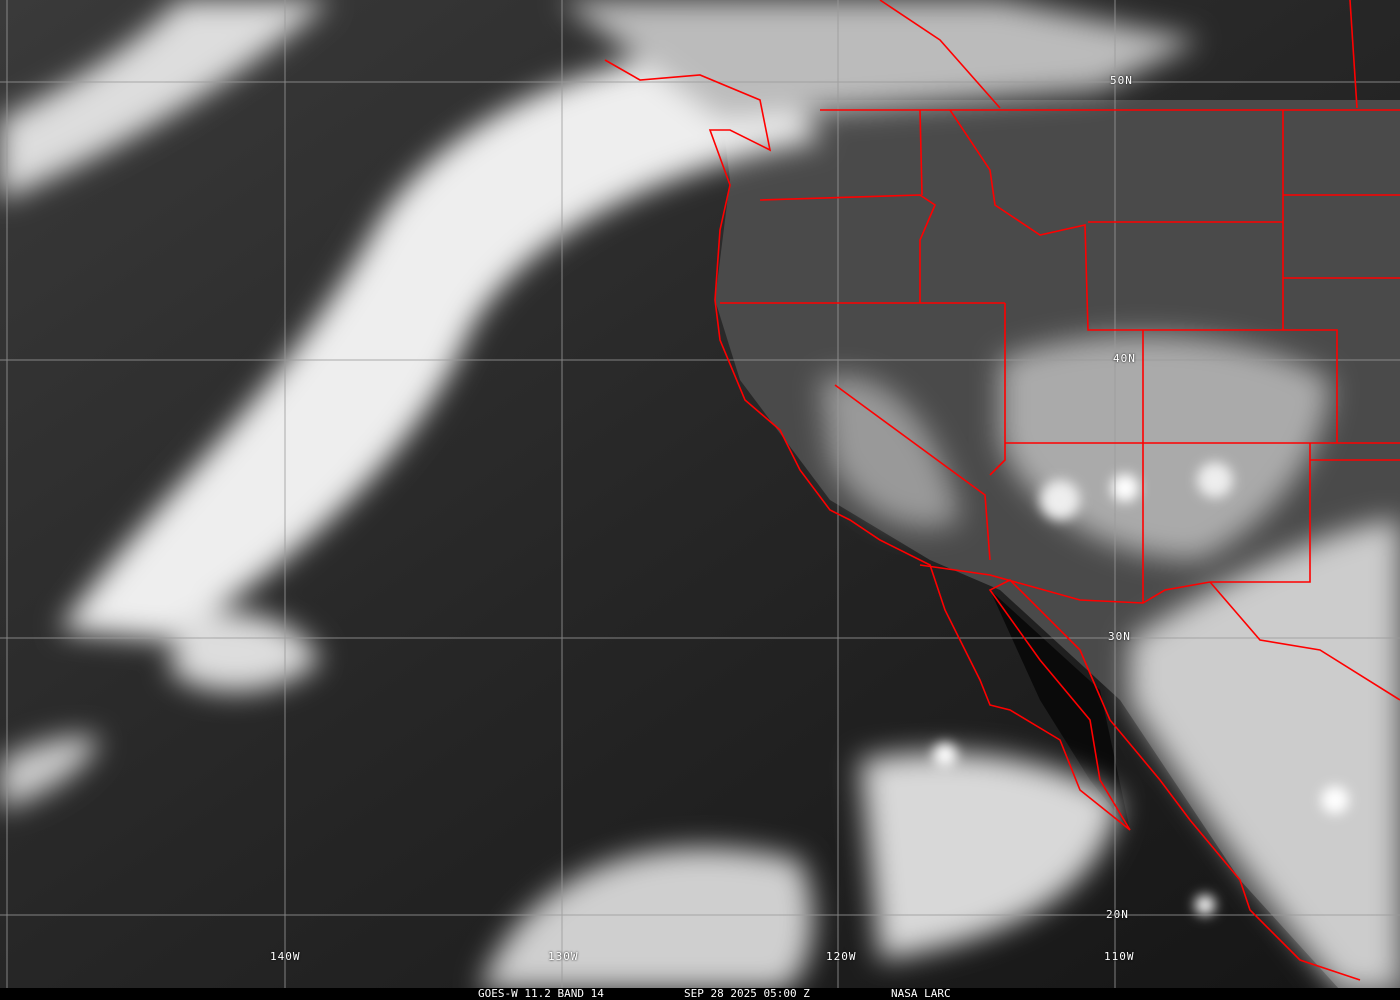  Describe the element at coordinates (1119, 636) in the screenshot. I see `lat-label-30n: 30N` at that location.